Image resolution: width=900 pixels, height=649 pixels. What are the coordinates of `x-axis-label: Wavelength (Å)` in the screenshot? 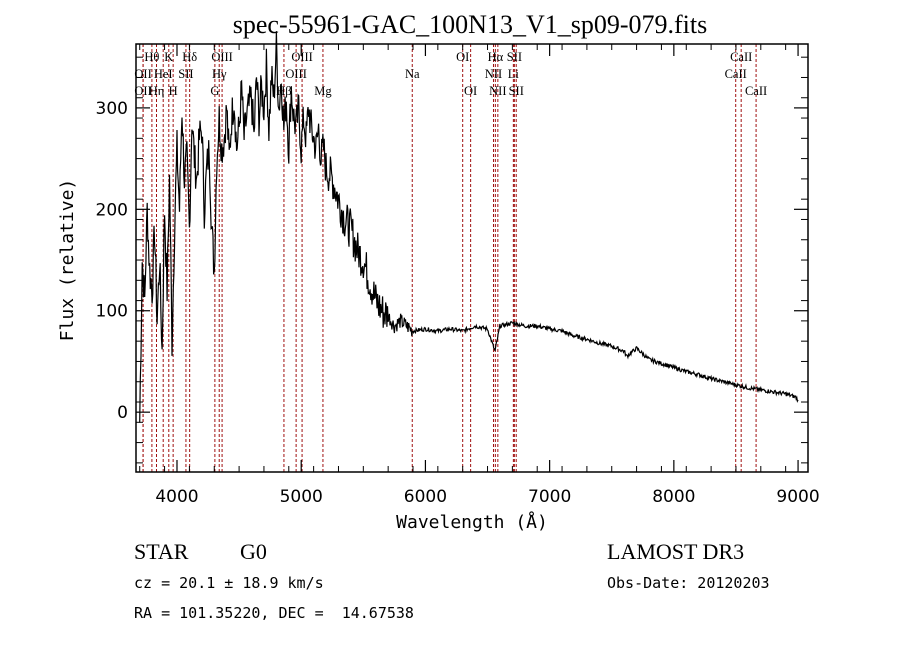 It's located at (472, 522).